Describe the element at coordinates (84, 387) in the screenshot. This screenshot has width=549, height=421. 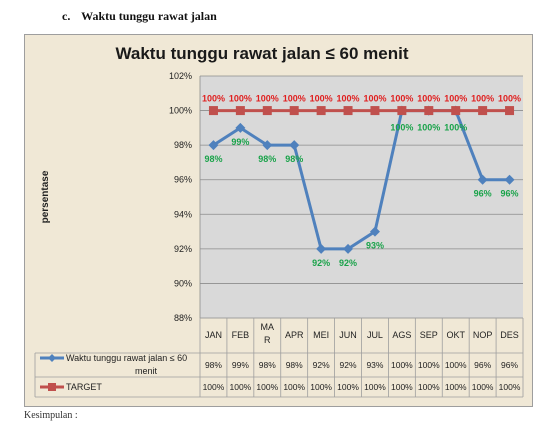
I see `legend-label: TARGET` at that location.